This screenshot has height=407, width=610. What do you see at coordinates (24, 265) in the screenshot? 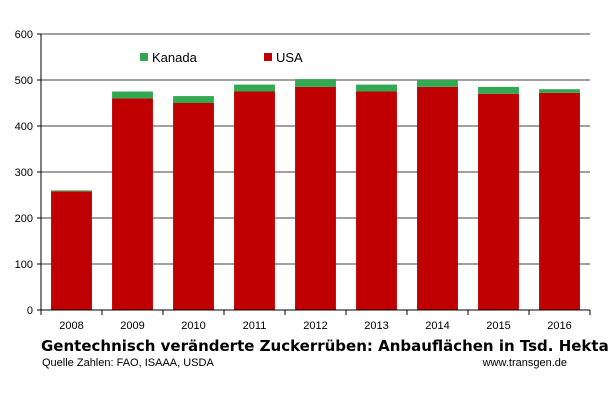
I see `y-tick-label-100: 100` at bounding box center [24, 265].